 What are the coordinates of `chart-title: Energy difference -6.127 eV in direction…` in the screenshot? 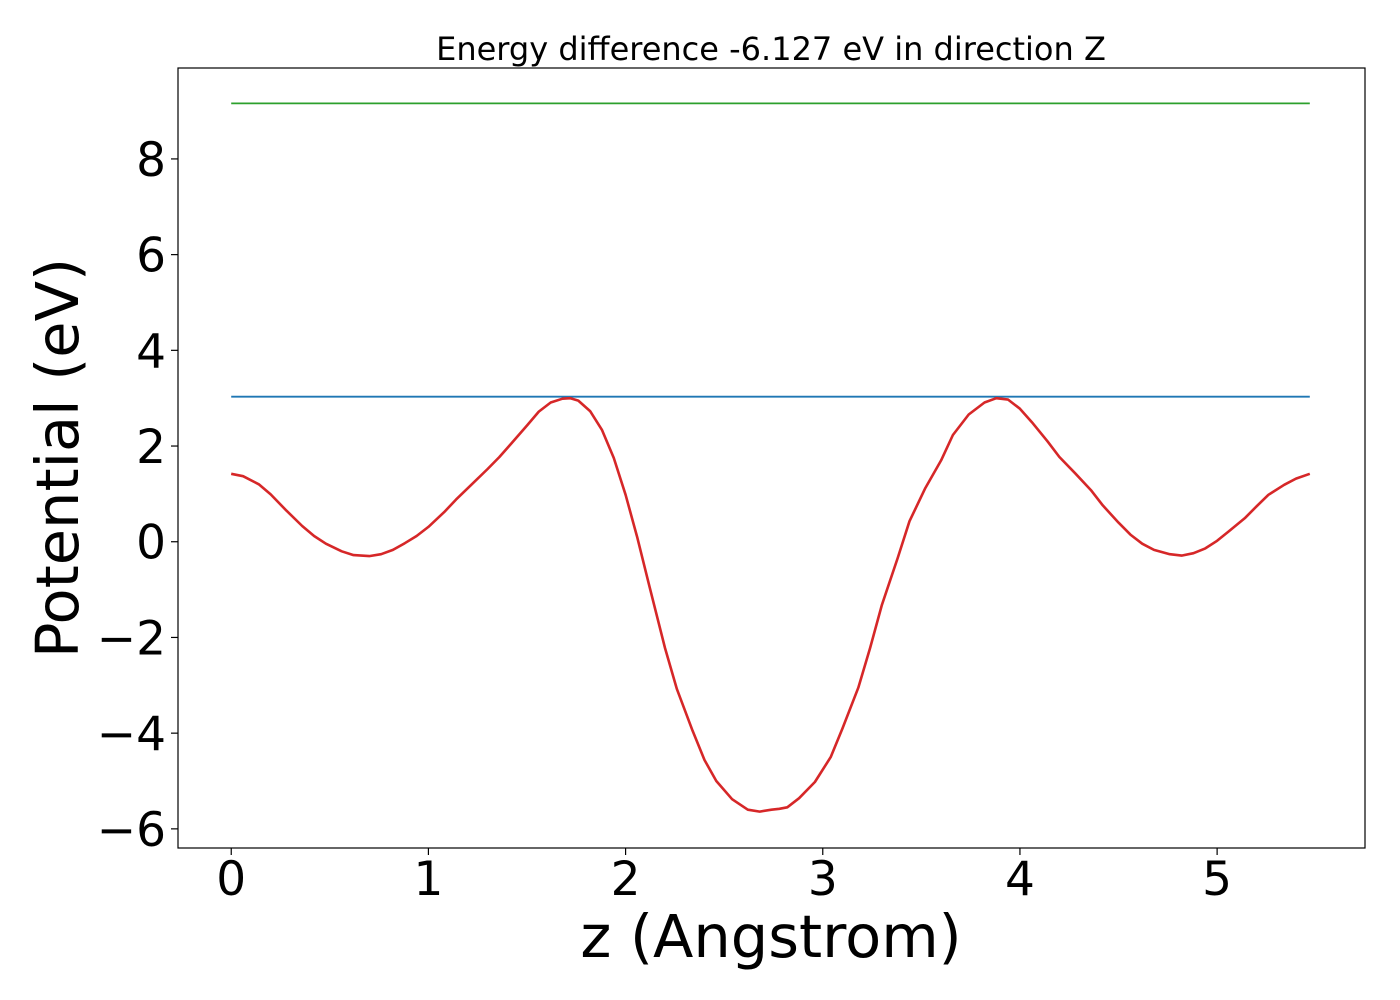 It's located at (771, 49).